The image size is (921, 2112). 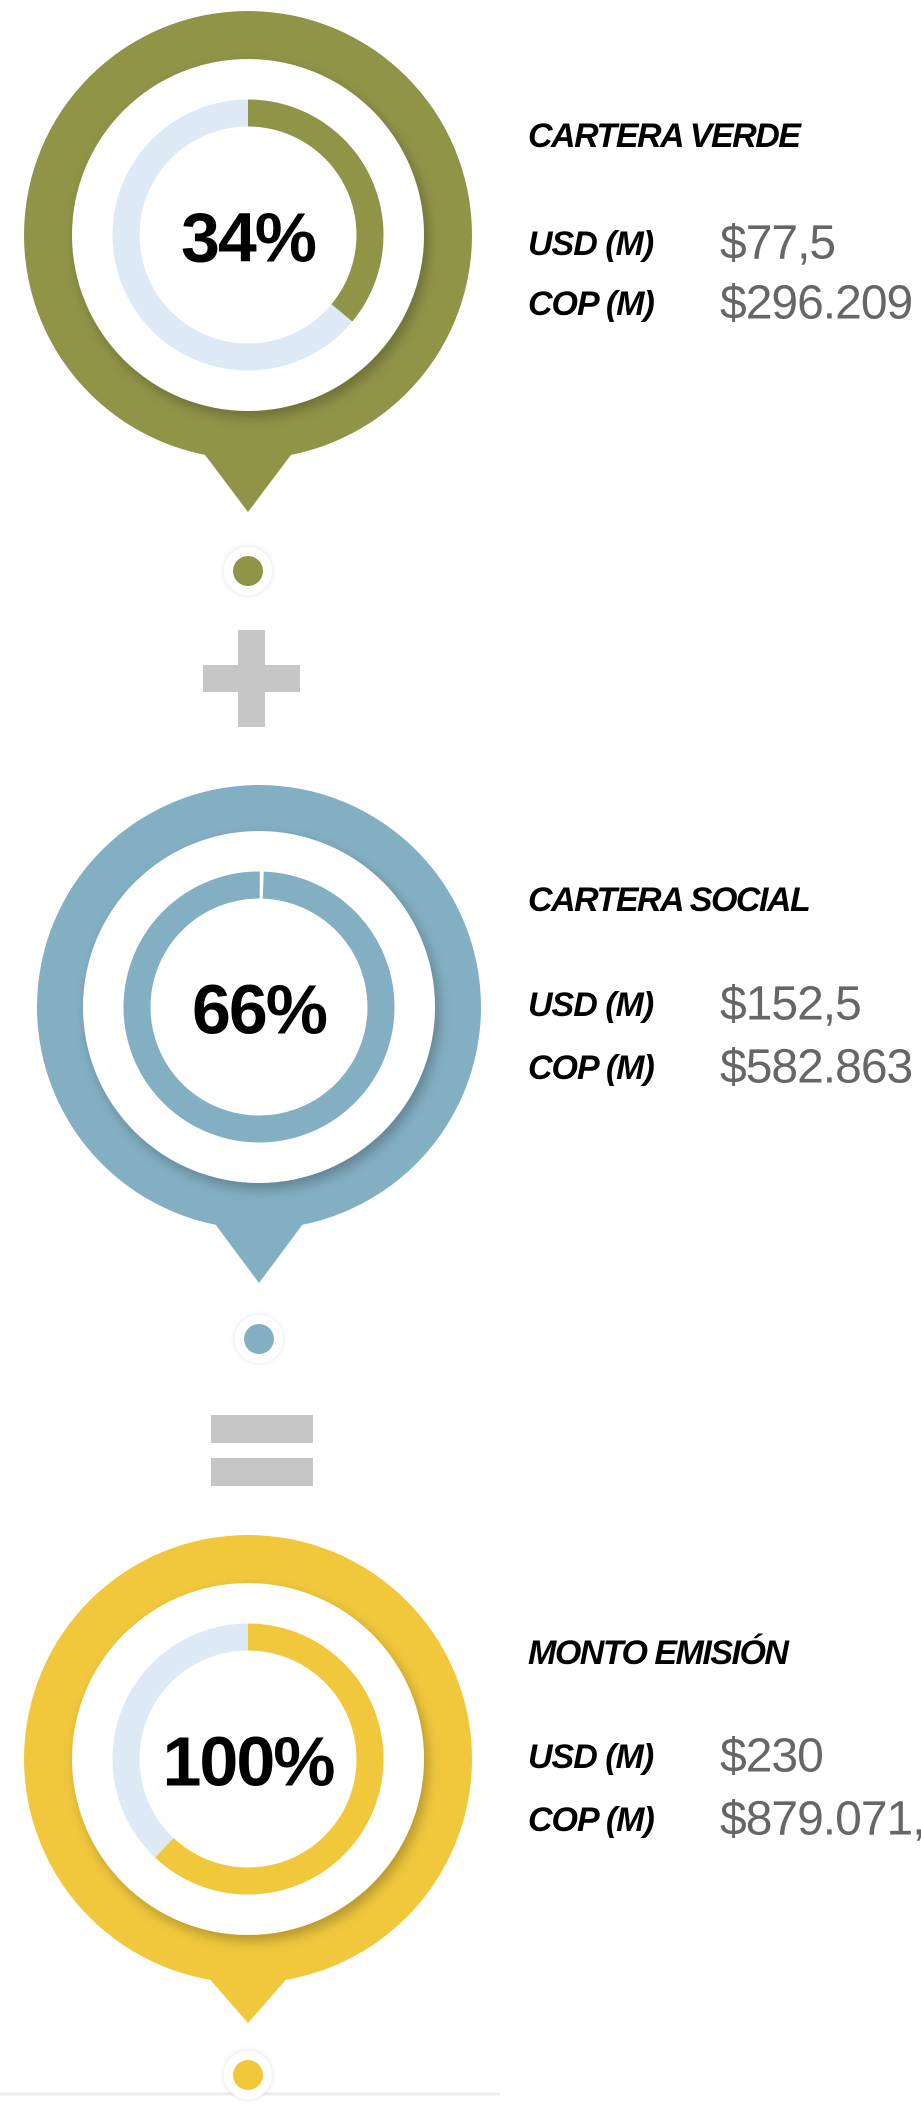 I want to click on pin: 34%, so click(x=248, y=303).